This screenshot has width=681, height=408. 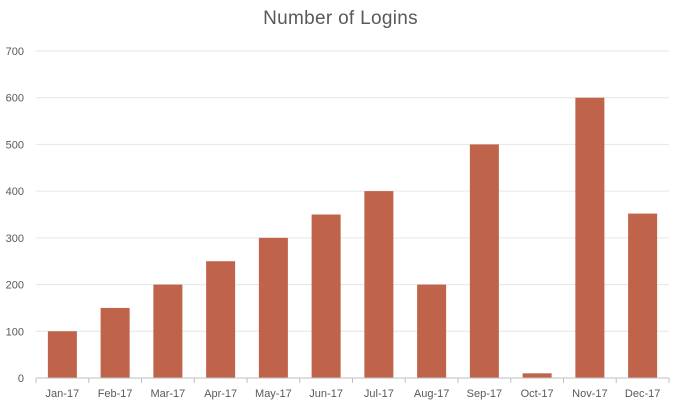 What do you see at coordinates (15, 99) in the screenshot?
I see `y-tick-label: 600` at bounding box center [15, 99].